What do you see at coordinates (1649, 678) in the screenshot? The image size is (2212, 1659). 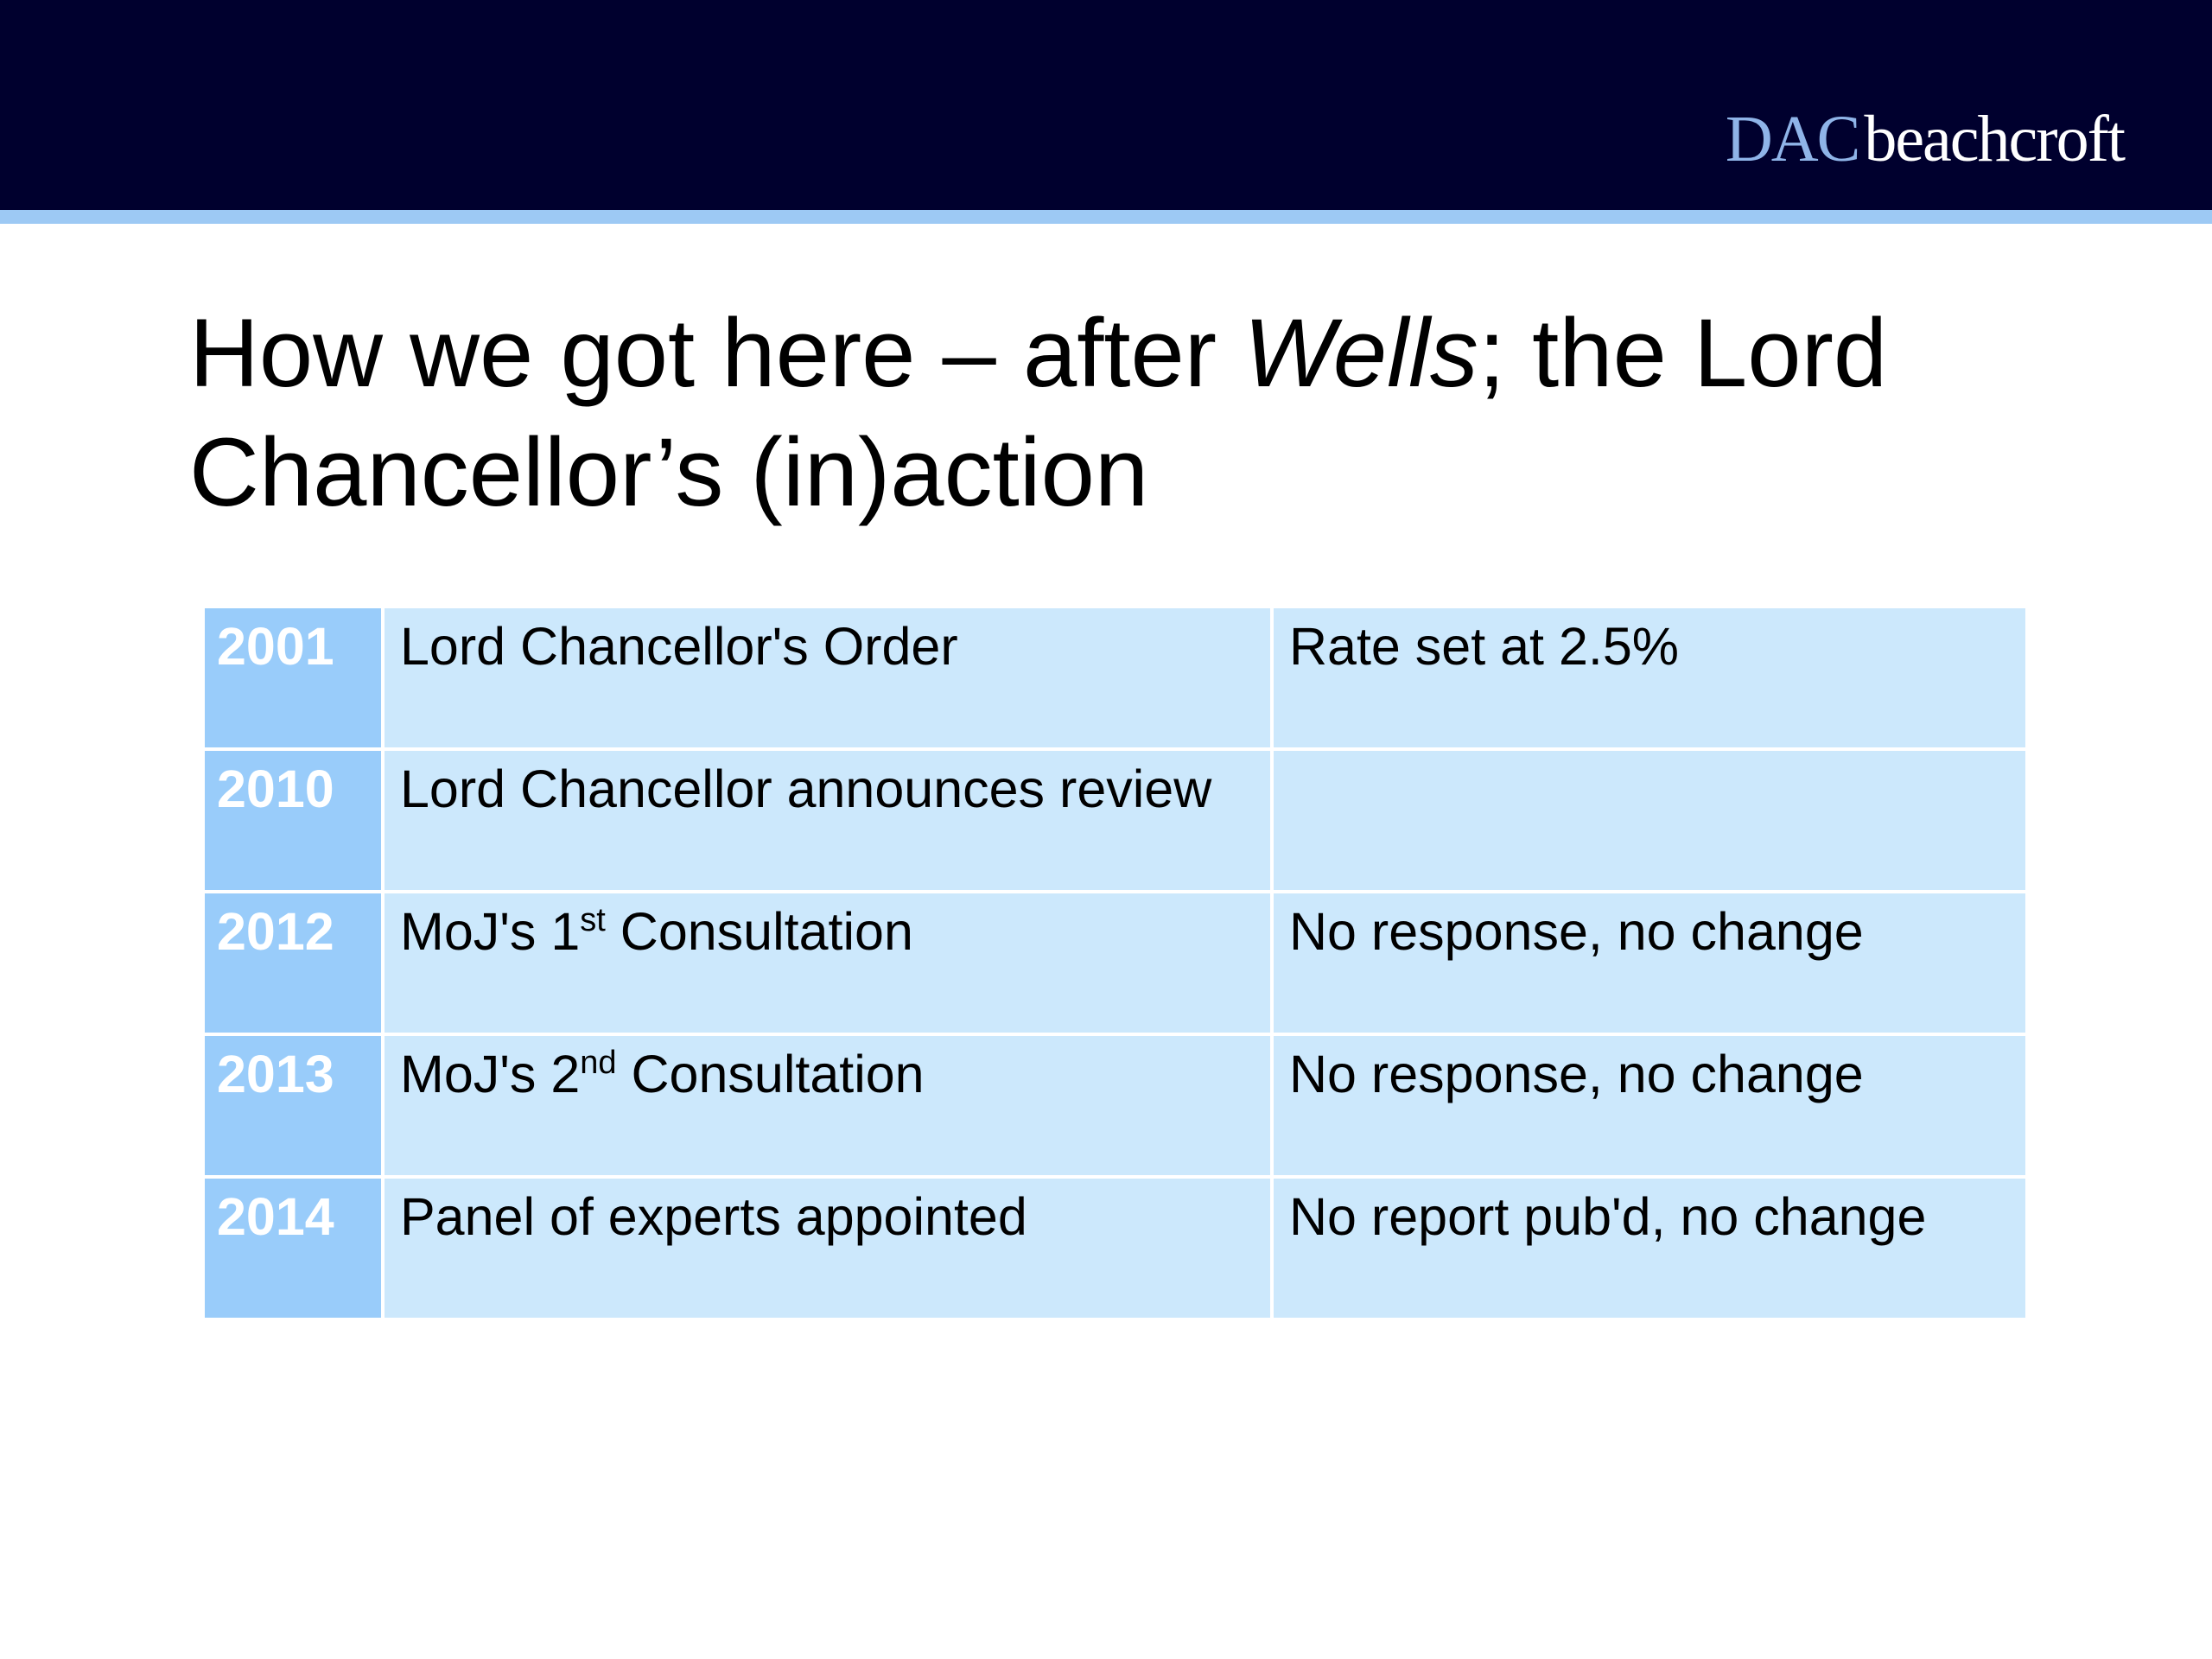 I see `outcome-cell: Rate set at 2.5%` at bounding box center [1649, 678].